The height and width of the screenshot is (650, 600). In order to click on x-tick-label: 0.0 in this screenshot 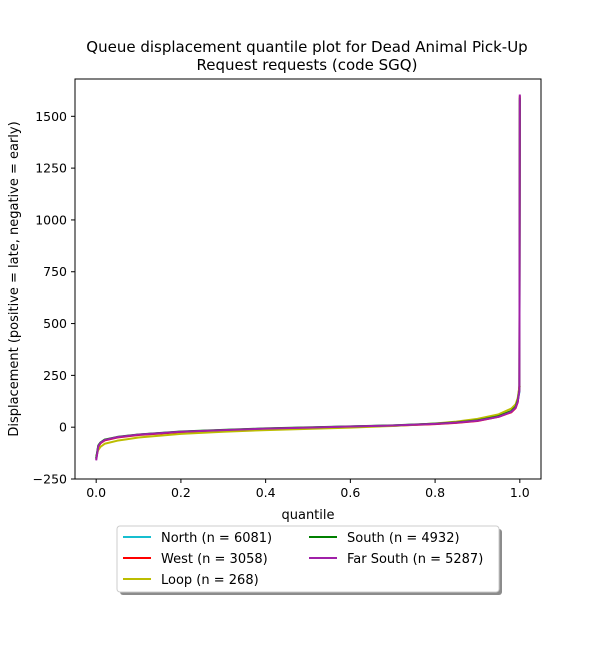, I will do `click(96, 492)`.